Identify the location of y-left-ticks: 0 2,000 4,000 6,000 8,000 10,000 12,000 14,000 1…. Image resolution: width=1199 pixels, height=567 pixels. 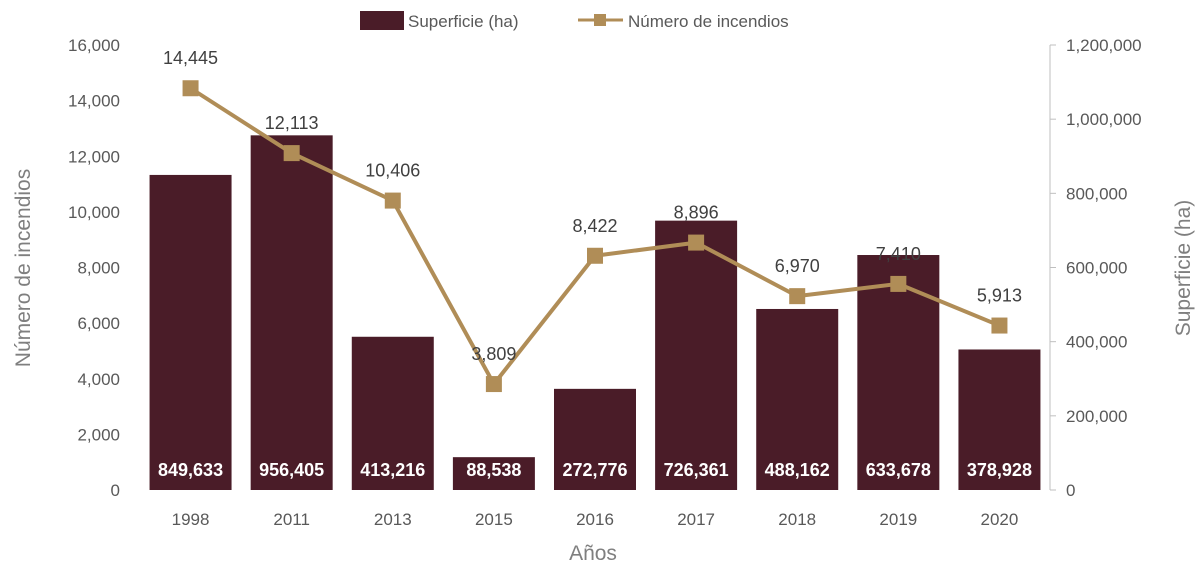
(94, 268).